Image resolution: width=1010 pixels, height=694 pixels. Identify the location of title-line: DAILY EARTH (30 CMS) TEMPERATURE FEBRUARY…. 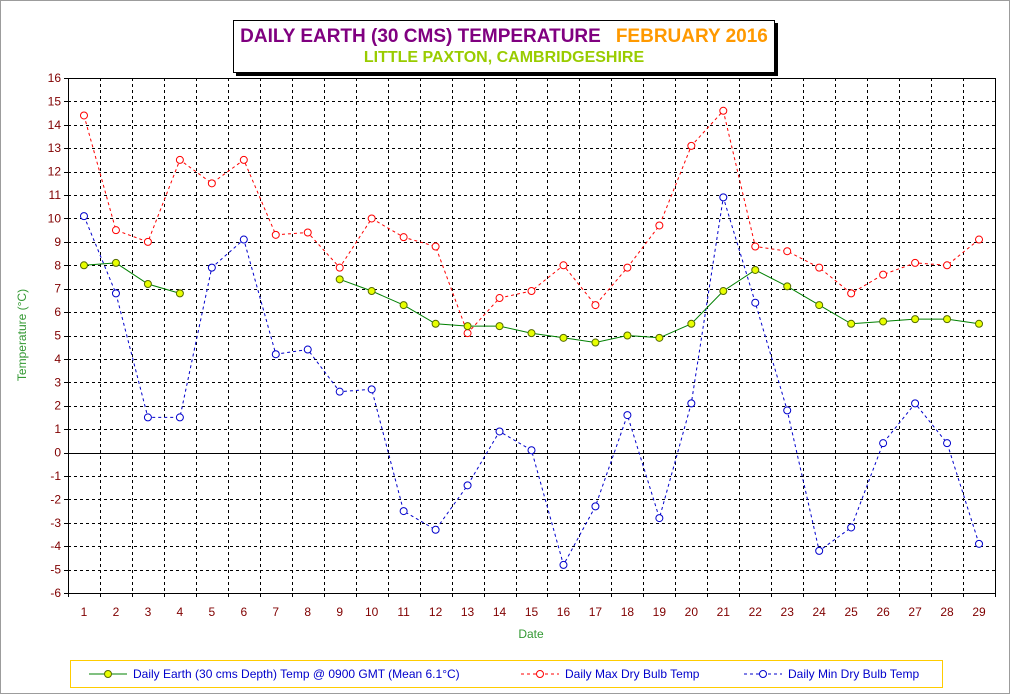
(504, 37).